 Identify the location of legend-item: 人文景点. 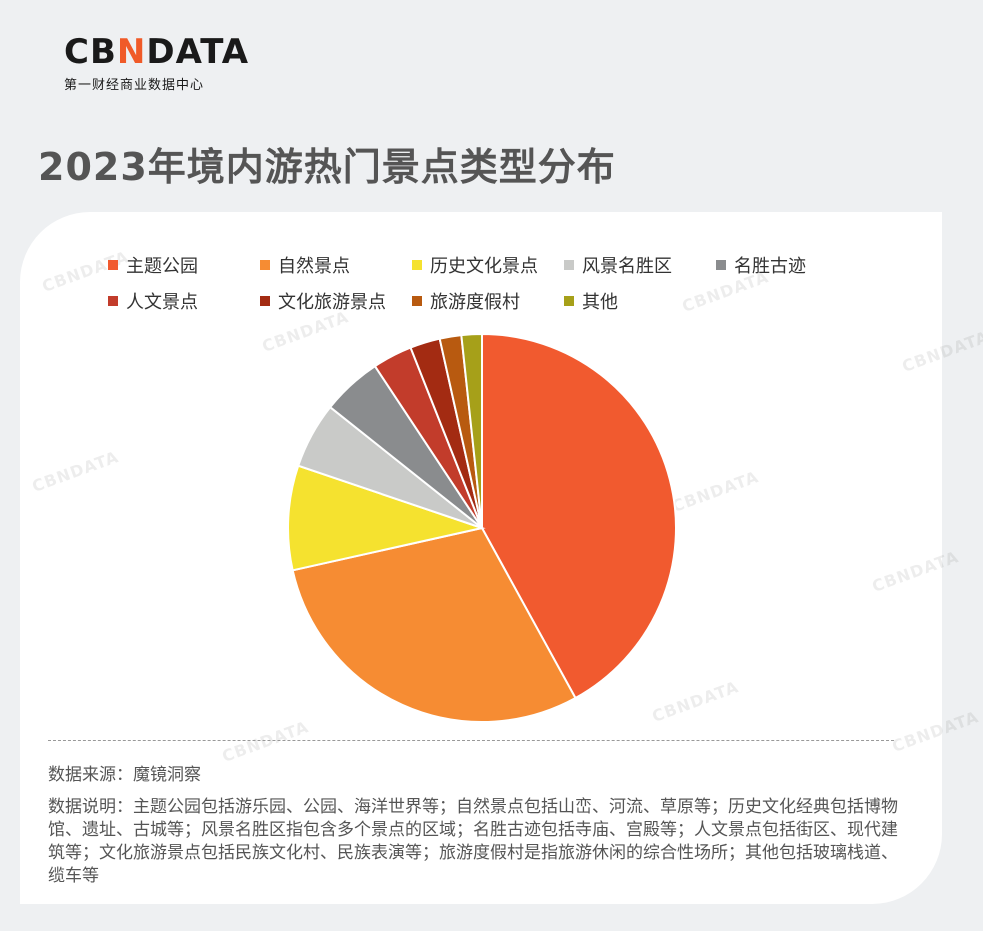
(153, 301).